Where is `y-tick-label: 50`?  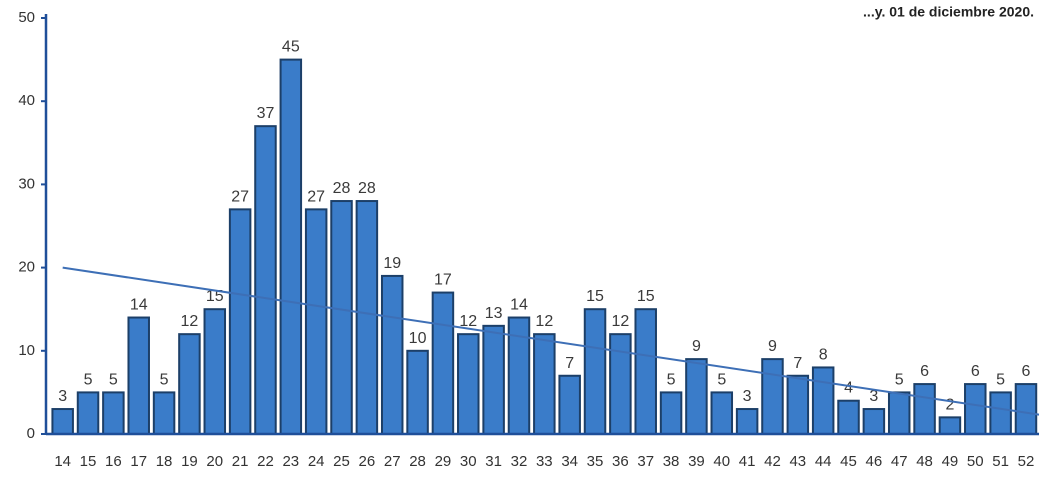
y-tick-label: 50 is located at coordinates (26, 17).